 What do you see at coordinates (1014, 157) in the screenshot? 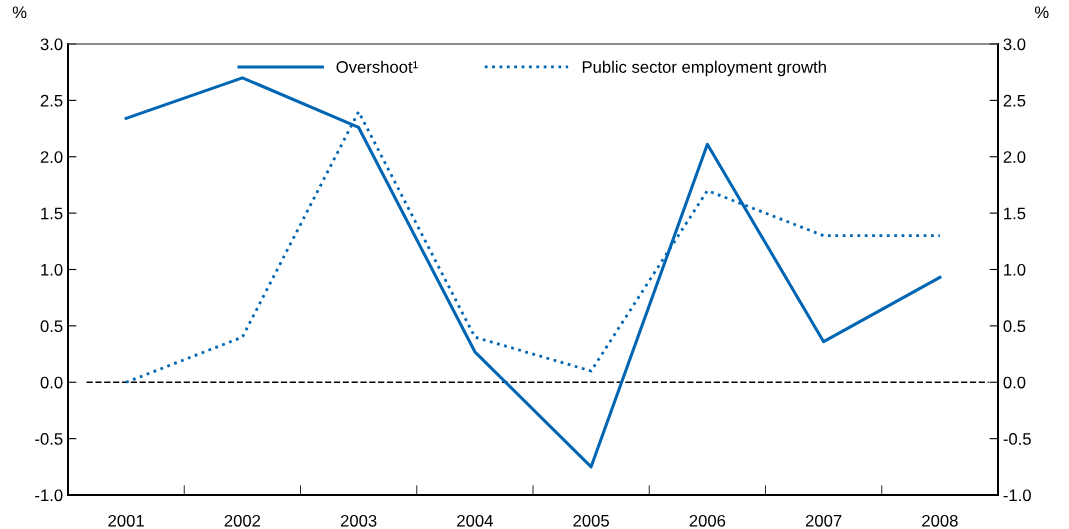
I see `y2-tick-label: 2.0` at bounding box center [1014, 157].